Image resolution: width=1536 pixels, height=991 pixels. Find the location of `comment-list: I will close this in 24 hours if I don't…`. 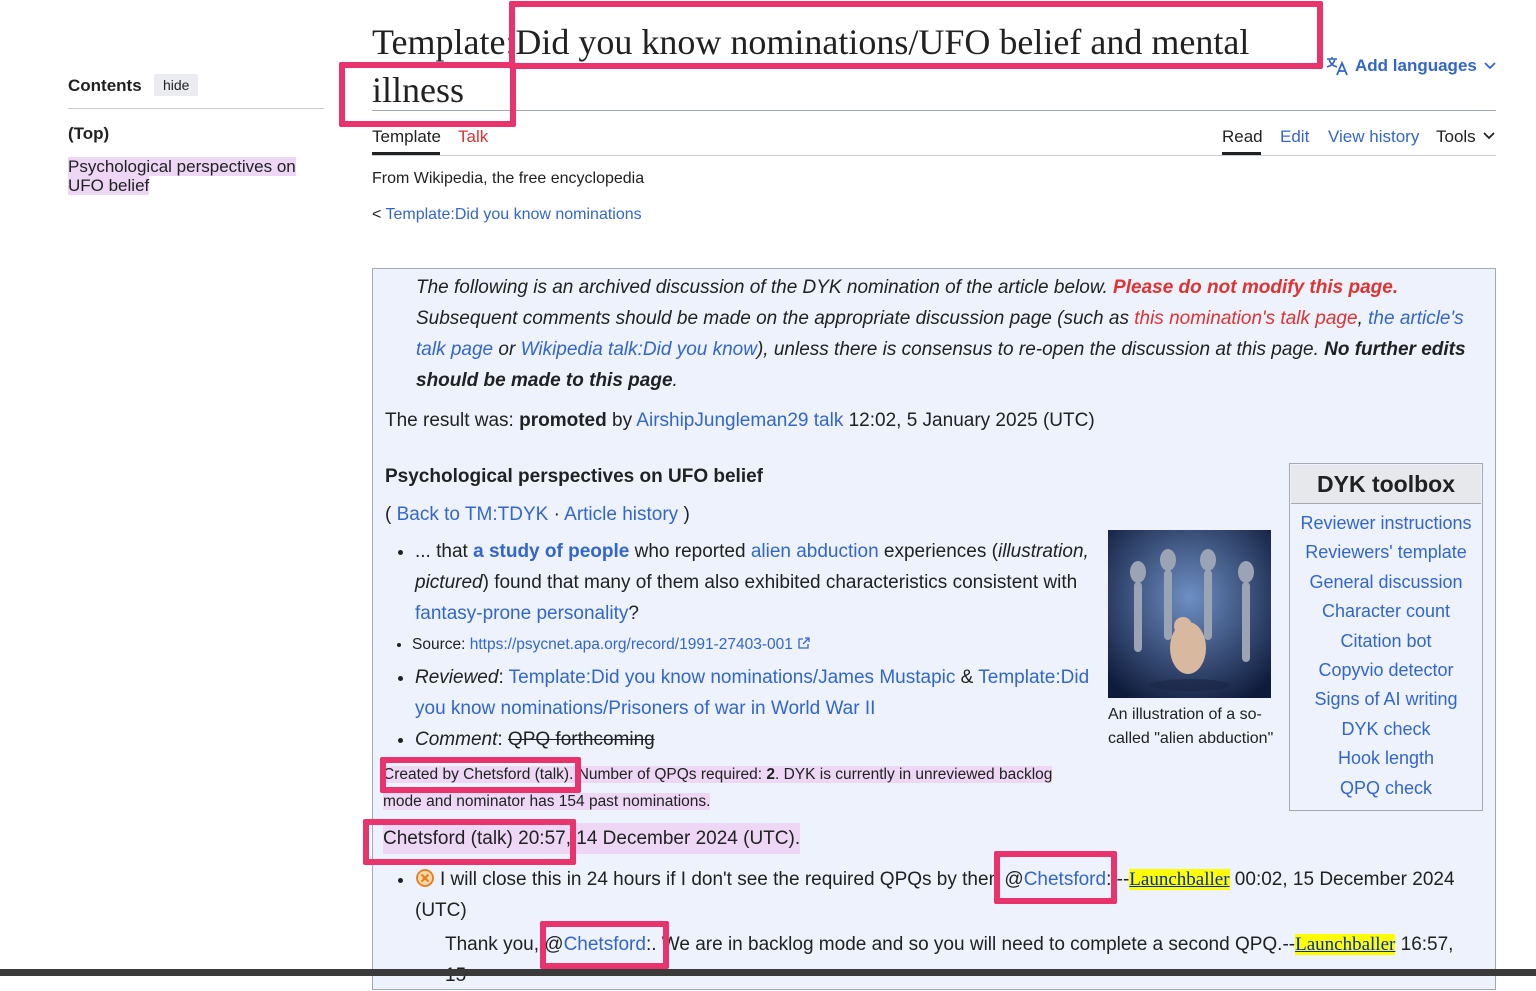

comment-list: I will close this in 24 hours if I don't… is located at coordinates (945, 927).